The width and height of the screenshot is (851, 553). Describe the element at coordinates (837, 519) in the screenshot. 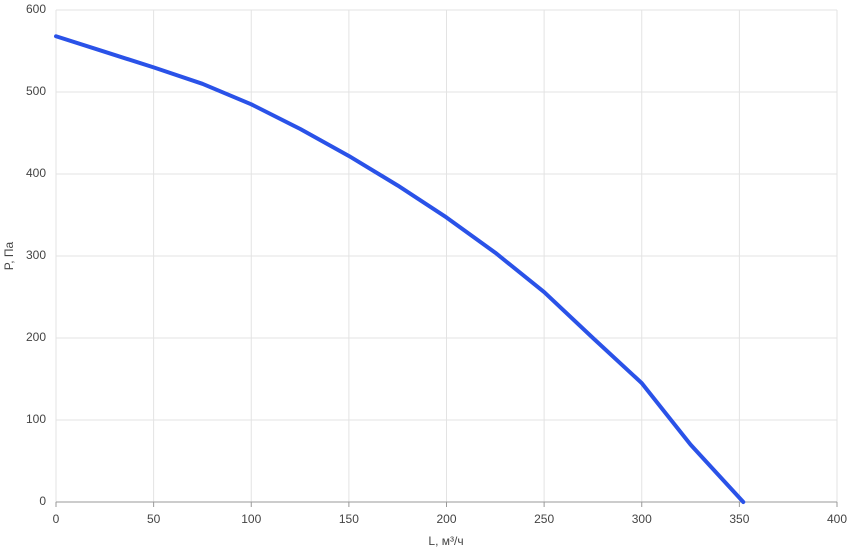

I see `x-tick-label: 400` at that location.